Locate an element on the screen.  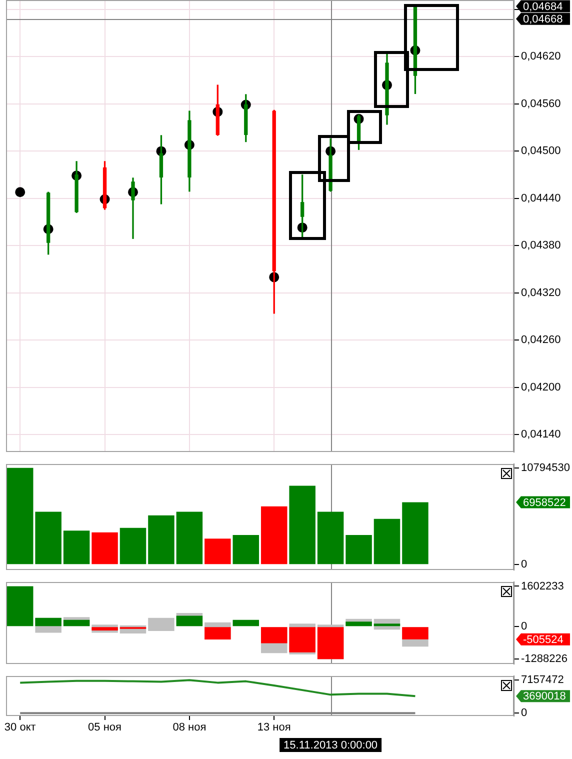
x-tick-label: 08 ноя is located at coordinates (189, 728).